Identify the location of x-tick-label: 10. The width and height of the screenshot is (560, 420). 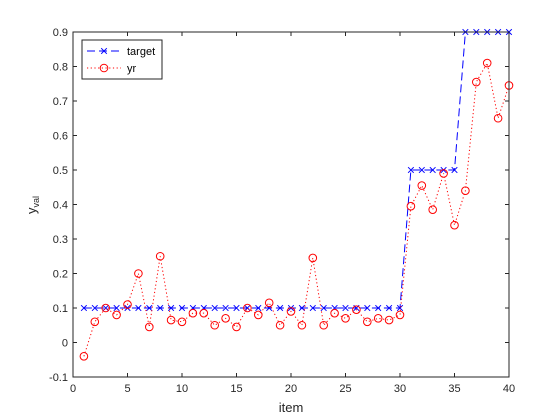
(182, 389).